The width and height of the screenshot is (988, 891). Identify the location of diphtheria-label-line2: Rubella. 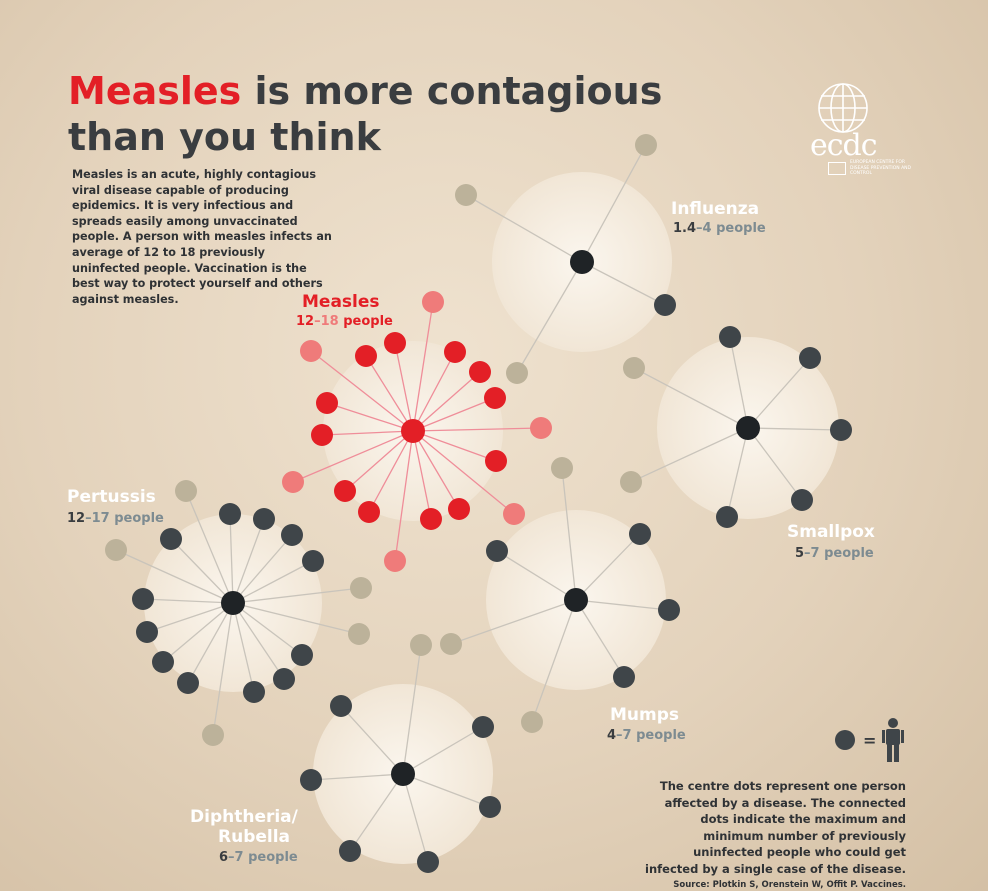
(254, 837).